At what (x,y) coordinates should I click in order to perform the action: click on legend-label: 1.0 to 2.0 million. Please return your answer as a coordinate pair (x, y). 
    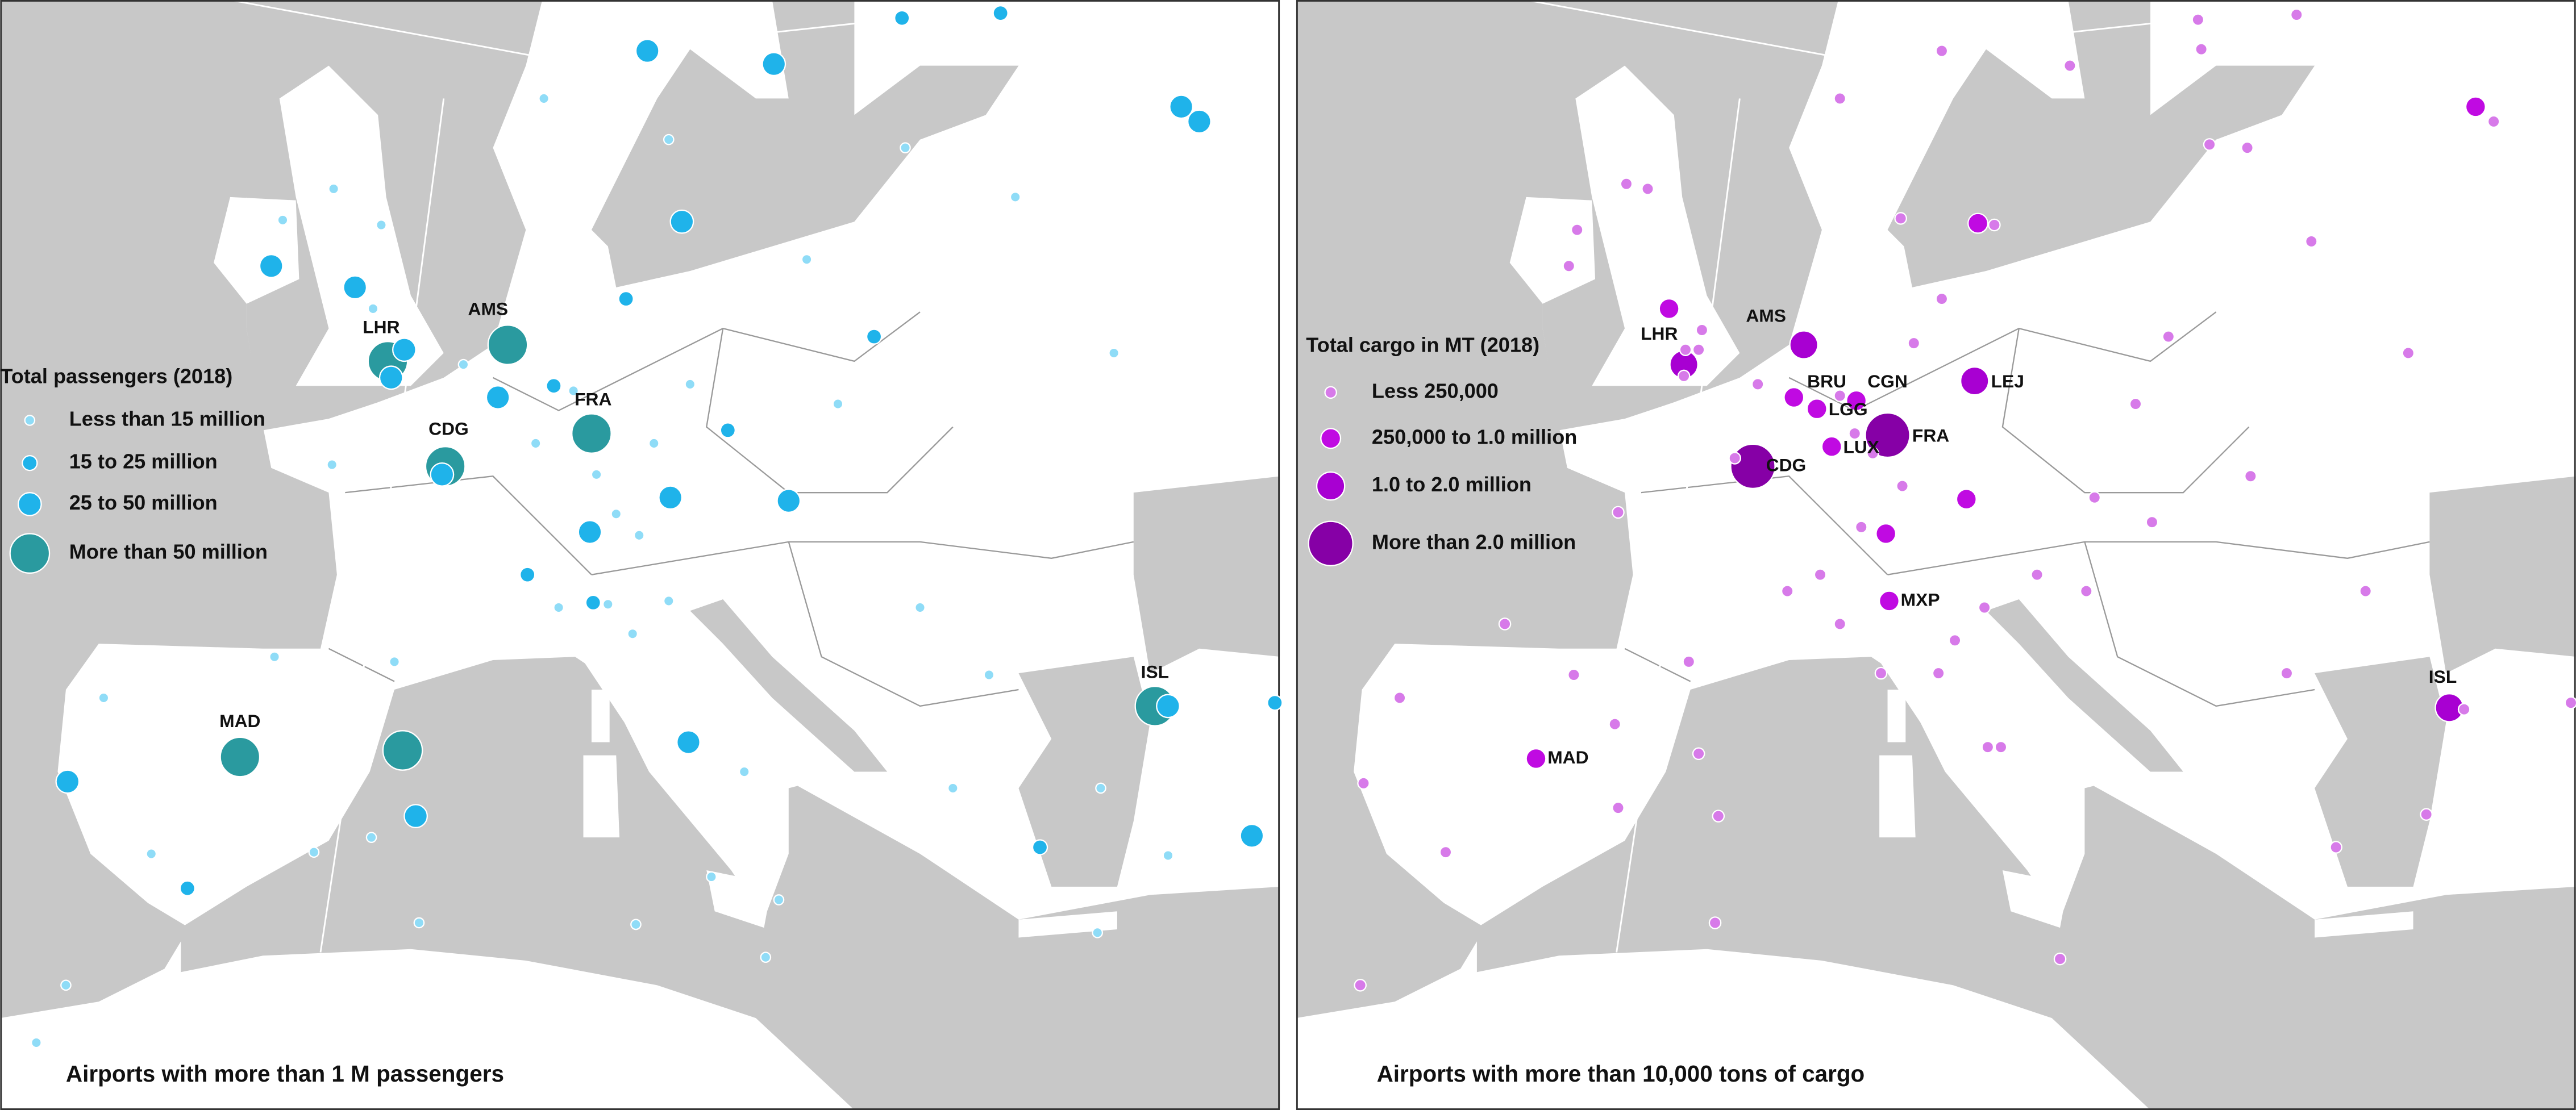
    Looking at the image, I should click on (1452, 485).